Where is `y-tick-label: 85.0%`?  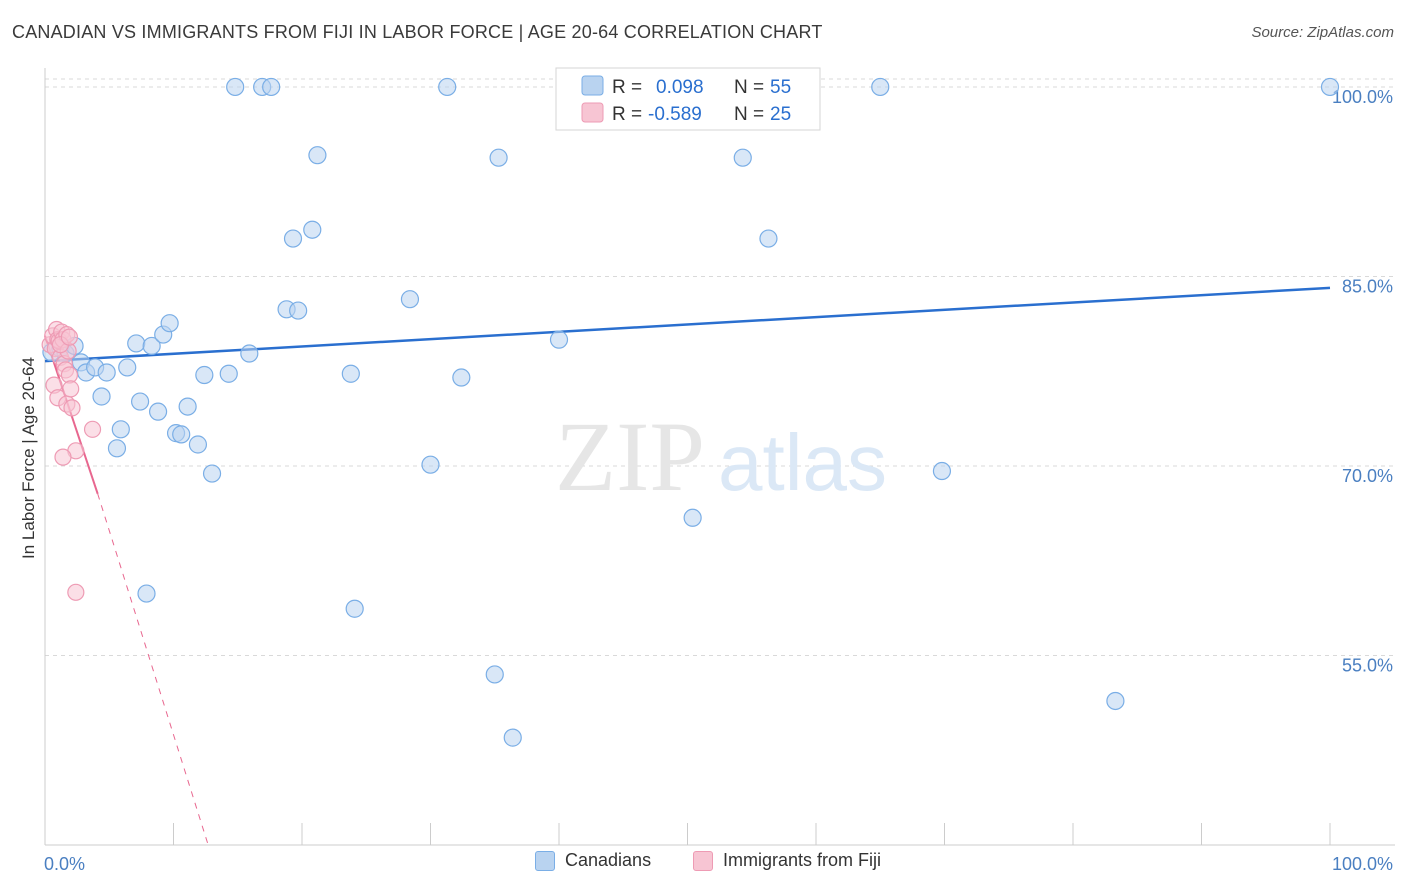 y-tick-label: 85.0% is located at coordinates (1367, 286).